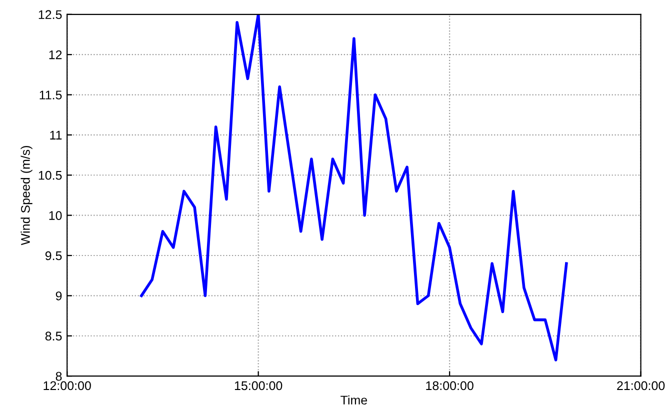 The image size is (671, 411). What do you see at coordinates (59, 295) in the screenshot?
I see `y-tick-label: 9` at bounding box center [59, 295].